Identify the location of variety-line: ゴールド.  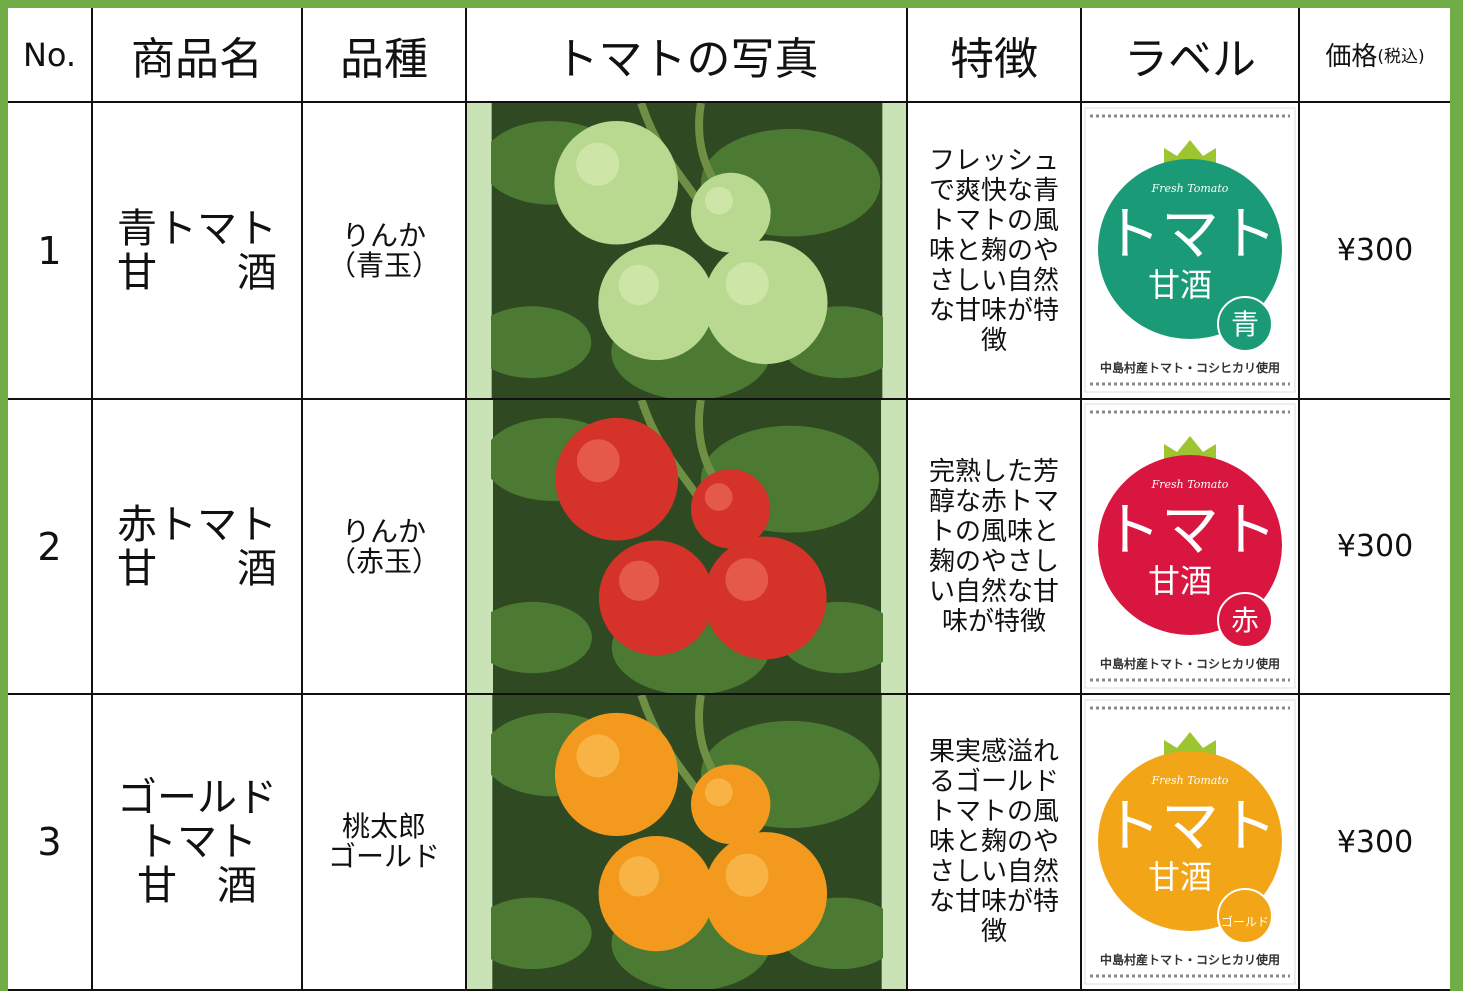
(383, 856).